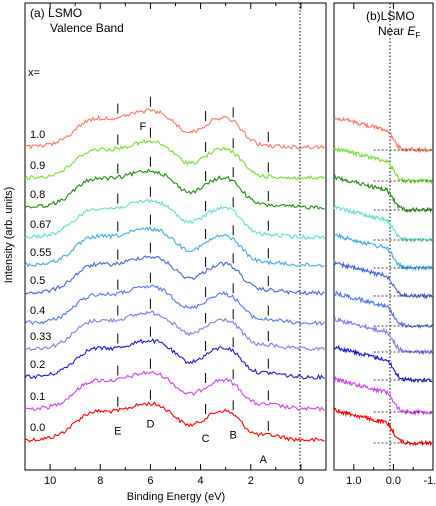 The image size is (436, 506). Describe the element at coordinates (251, 481) in the screenshot. I see `x-tick-label: 2` at that location.